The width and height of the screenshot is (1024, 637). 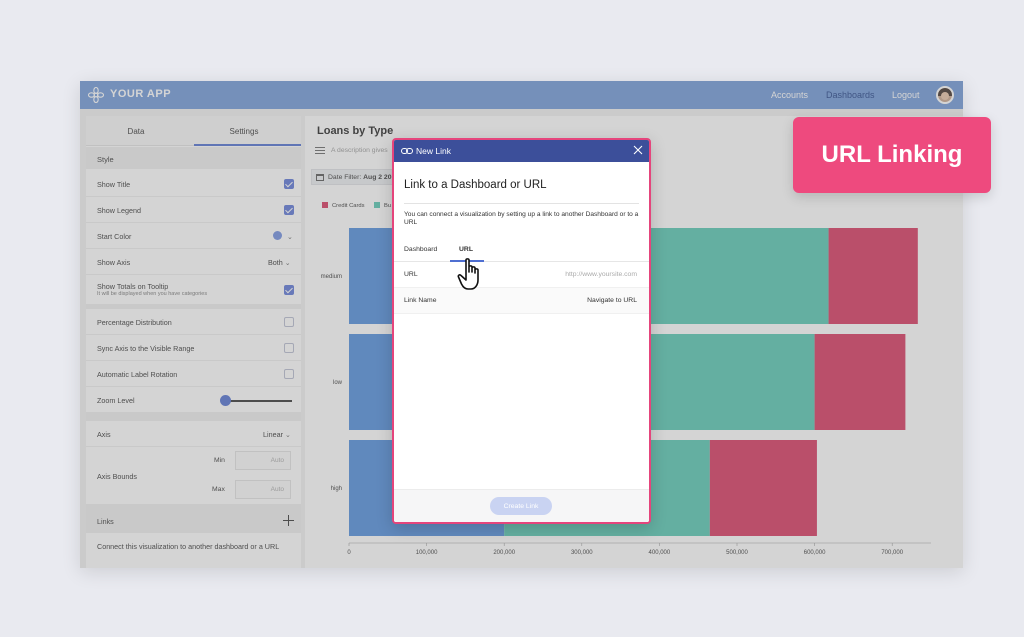 What do you see at coordinates (133, 286) in the screenshot?
I see `show-totals-label: Show Totals on Tooltip` at bounding box center [133, 286].